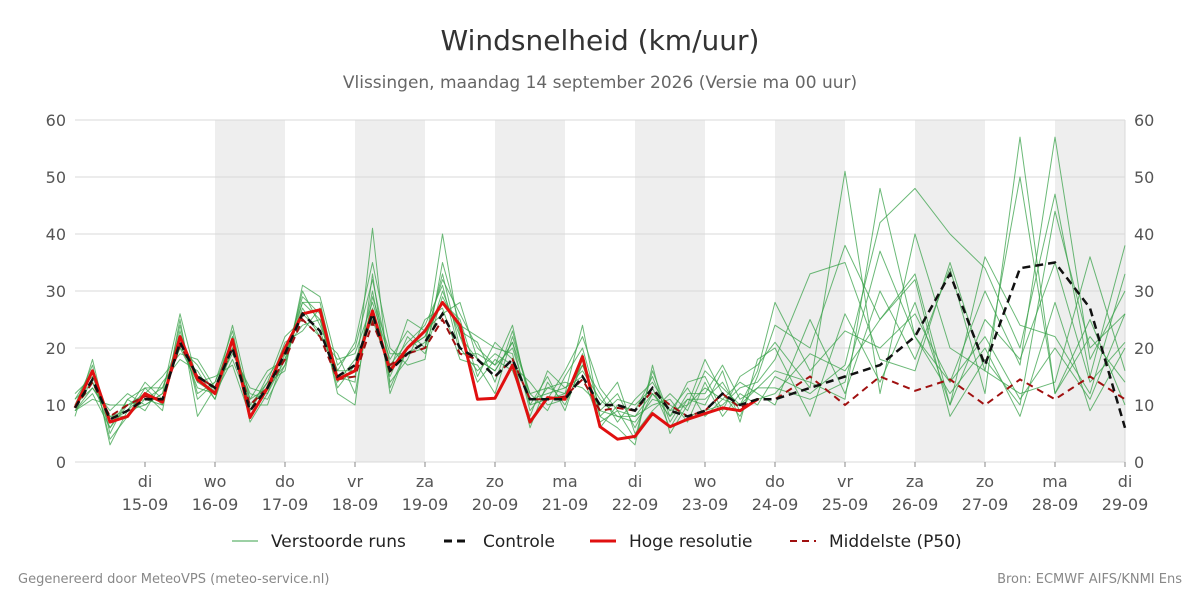 This screenshot has width=1200, height=600. I want to click on x-tick-date: 26-09, so click(915, 504).